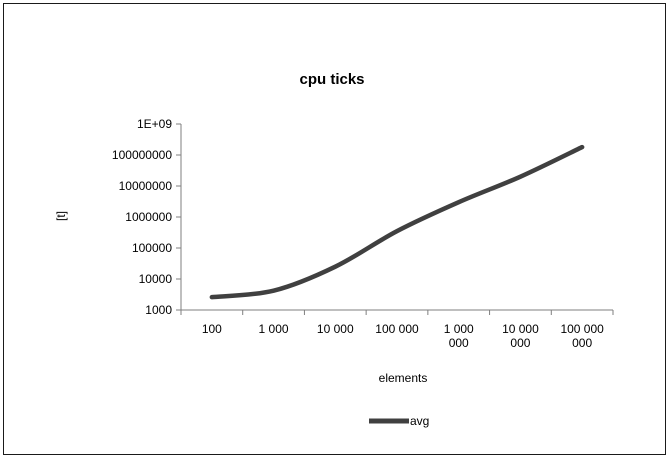 This screenshot has height=460, width=671. What do you see at coordinates (403, 378) in the screenshot?
I see `x-axis-label: elements` at bounding box center [403, 378].